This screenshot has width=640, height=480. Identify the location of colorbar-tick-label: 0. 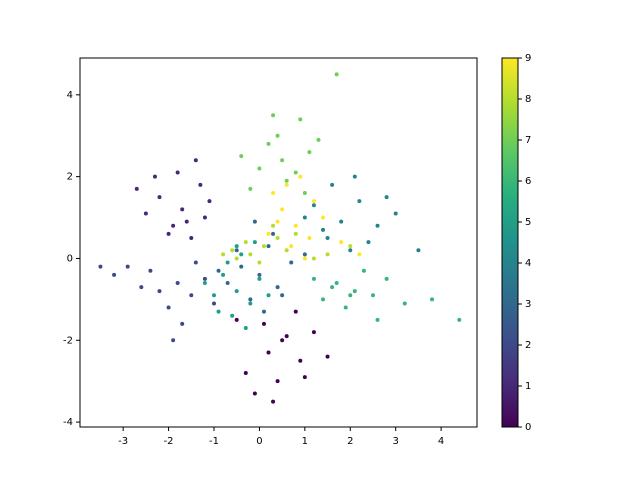
(528, 427).